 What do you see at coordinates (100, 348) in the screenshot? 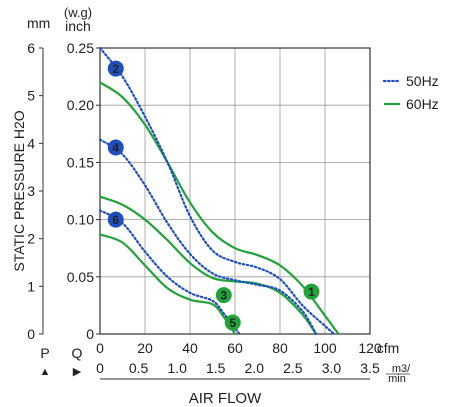
I see `x-tick-label: 0` at bounding box center [100, 348].